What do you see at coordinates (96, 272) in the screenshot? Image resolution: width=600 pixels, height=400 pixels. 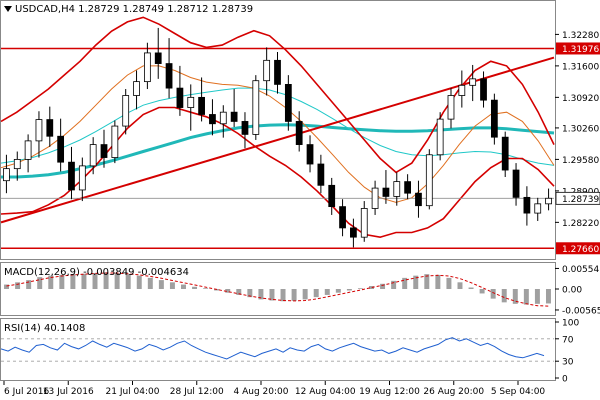 I see `macd-label: MACD(12,26,9) -0.003849 -0.004634` at bounding box center [96, 272].